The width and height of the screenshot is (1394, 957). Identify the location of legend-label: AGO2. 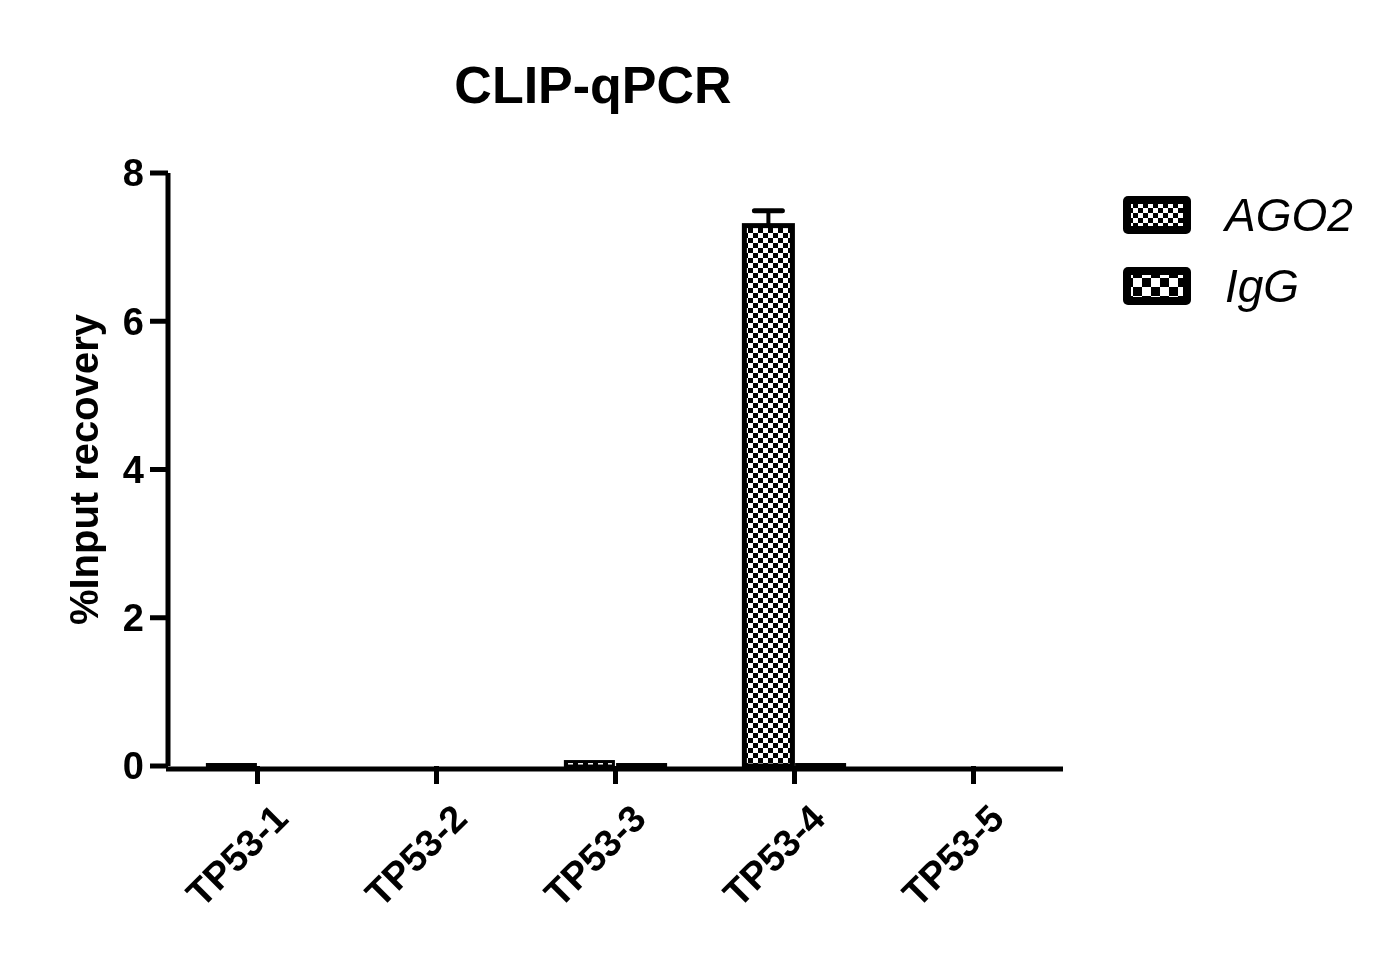
(1287, 215).